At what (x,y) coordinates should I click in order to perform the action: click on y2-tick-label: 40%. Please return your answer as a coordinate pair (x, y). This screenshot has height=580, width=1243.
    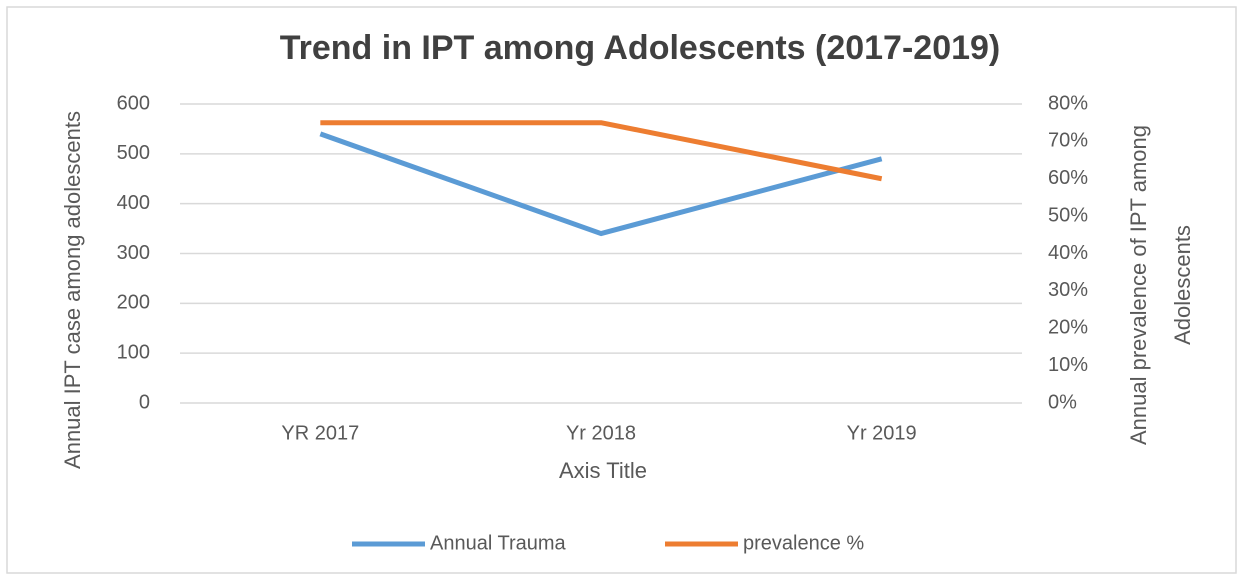
    Looking at the image, I should click on (1068, 253).